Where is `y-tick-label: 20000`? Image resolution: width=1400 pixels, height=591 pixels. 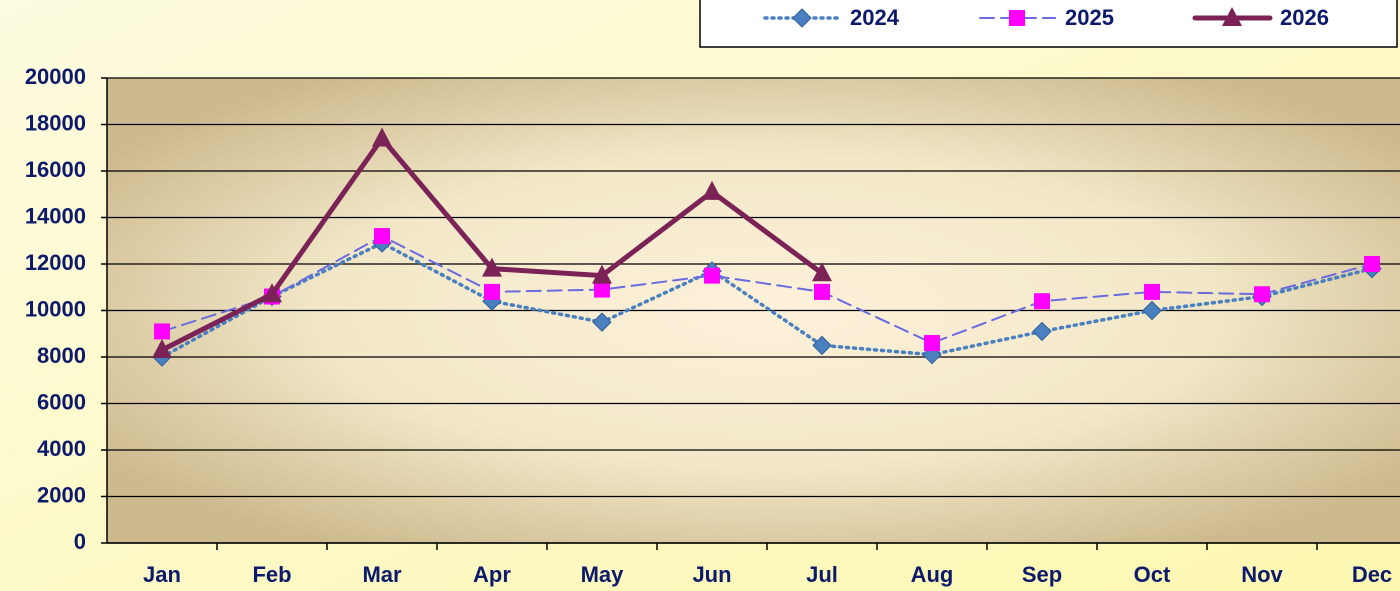 y-tick-label: 20000 is located at coordinates (55, 76).